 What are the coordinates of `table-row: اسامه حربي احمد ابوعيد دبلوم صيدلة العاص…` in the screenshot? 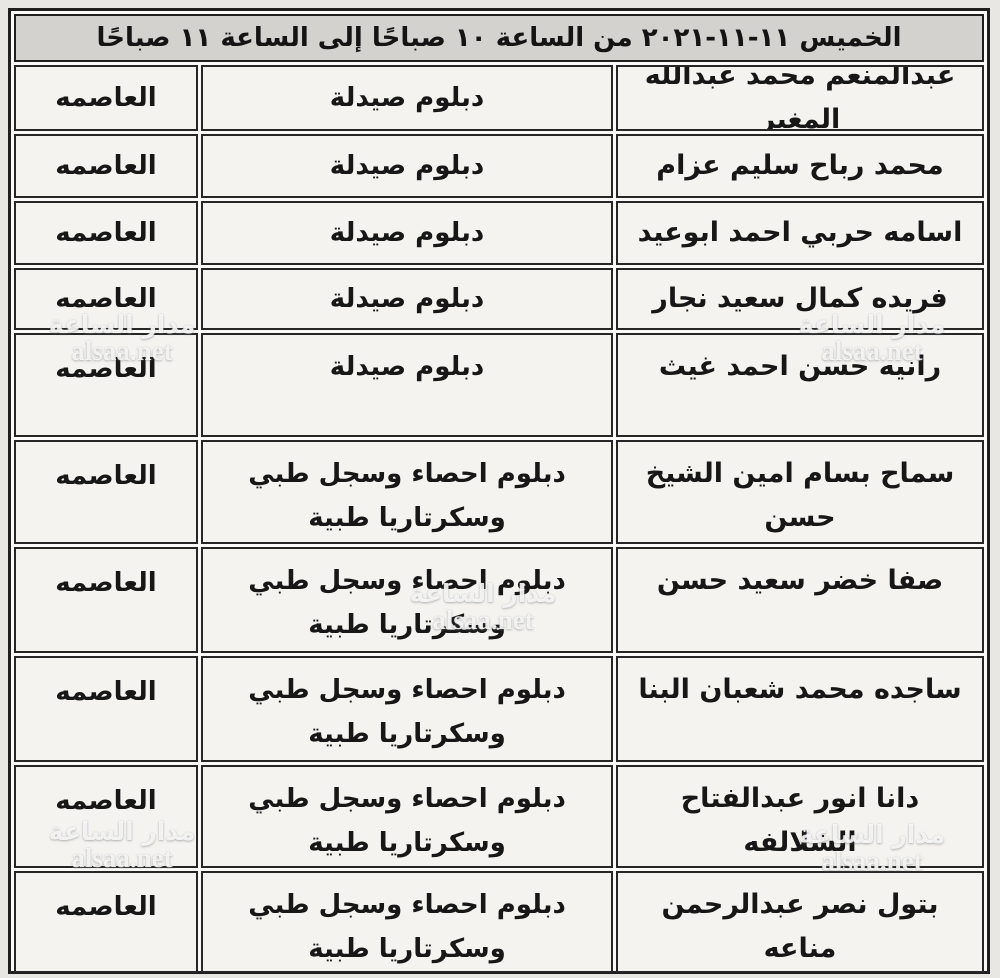 It's located at (499, 233).